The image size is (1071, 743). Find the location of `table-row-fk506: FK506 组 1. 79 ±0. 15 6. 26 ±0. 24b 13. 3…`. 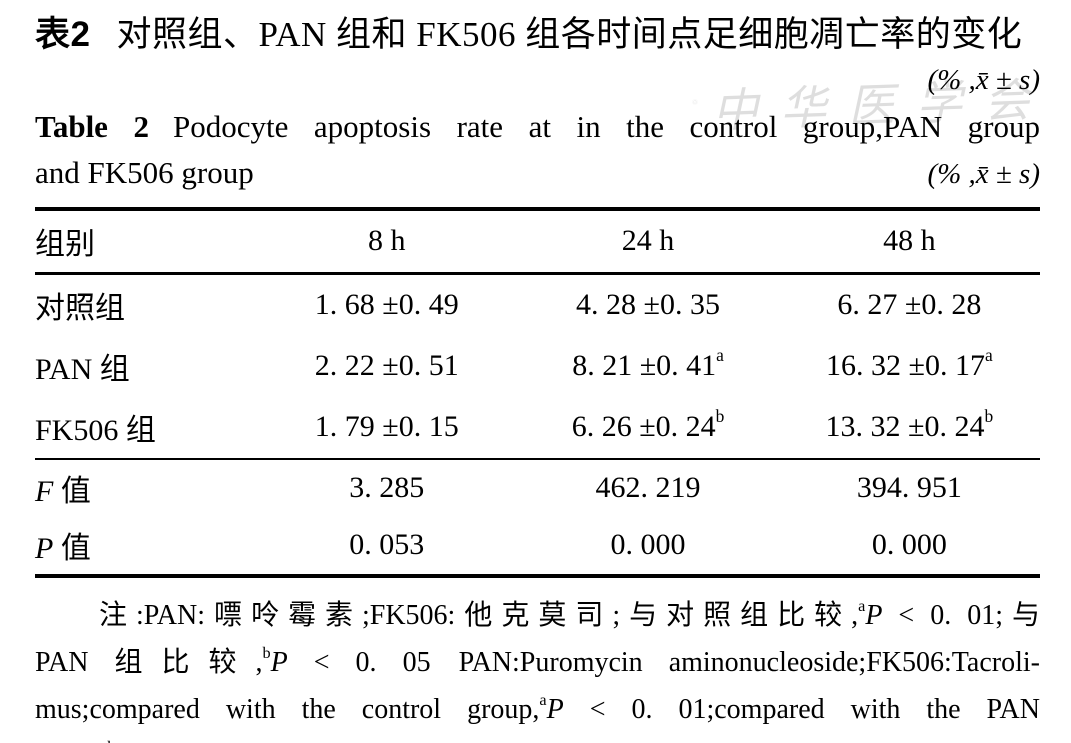

table-row-fk506: FK506 组 1. 79 ±0. 15 6. 26 ±0. 24b 13. 3… is located at coordinates (537, 428).